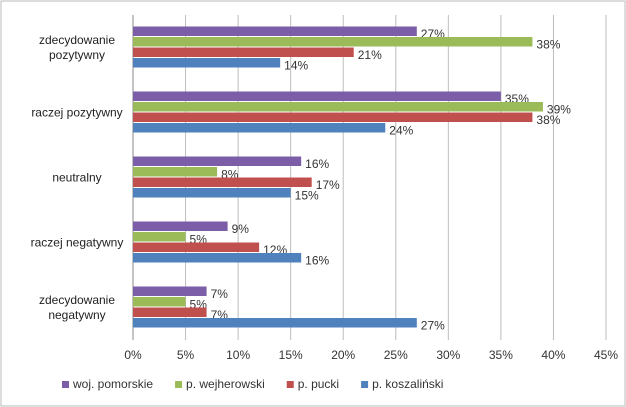 This screenshot has height=407, width=626. Describe the element at coordinates (318, 384) in the screenshot. I see `legend-label: p. pucki` at that location.